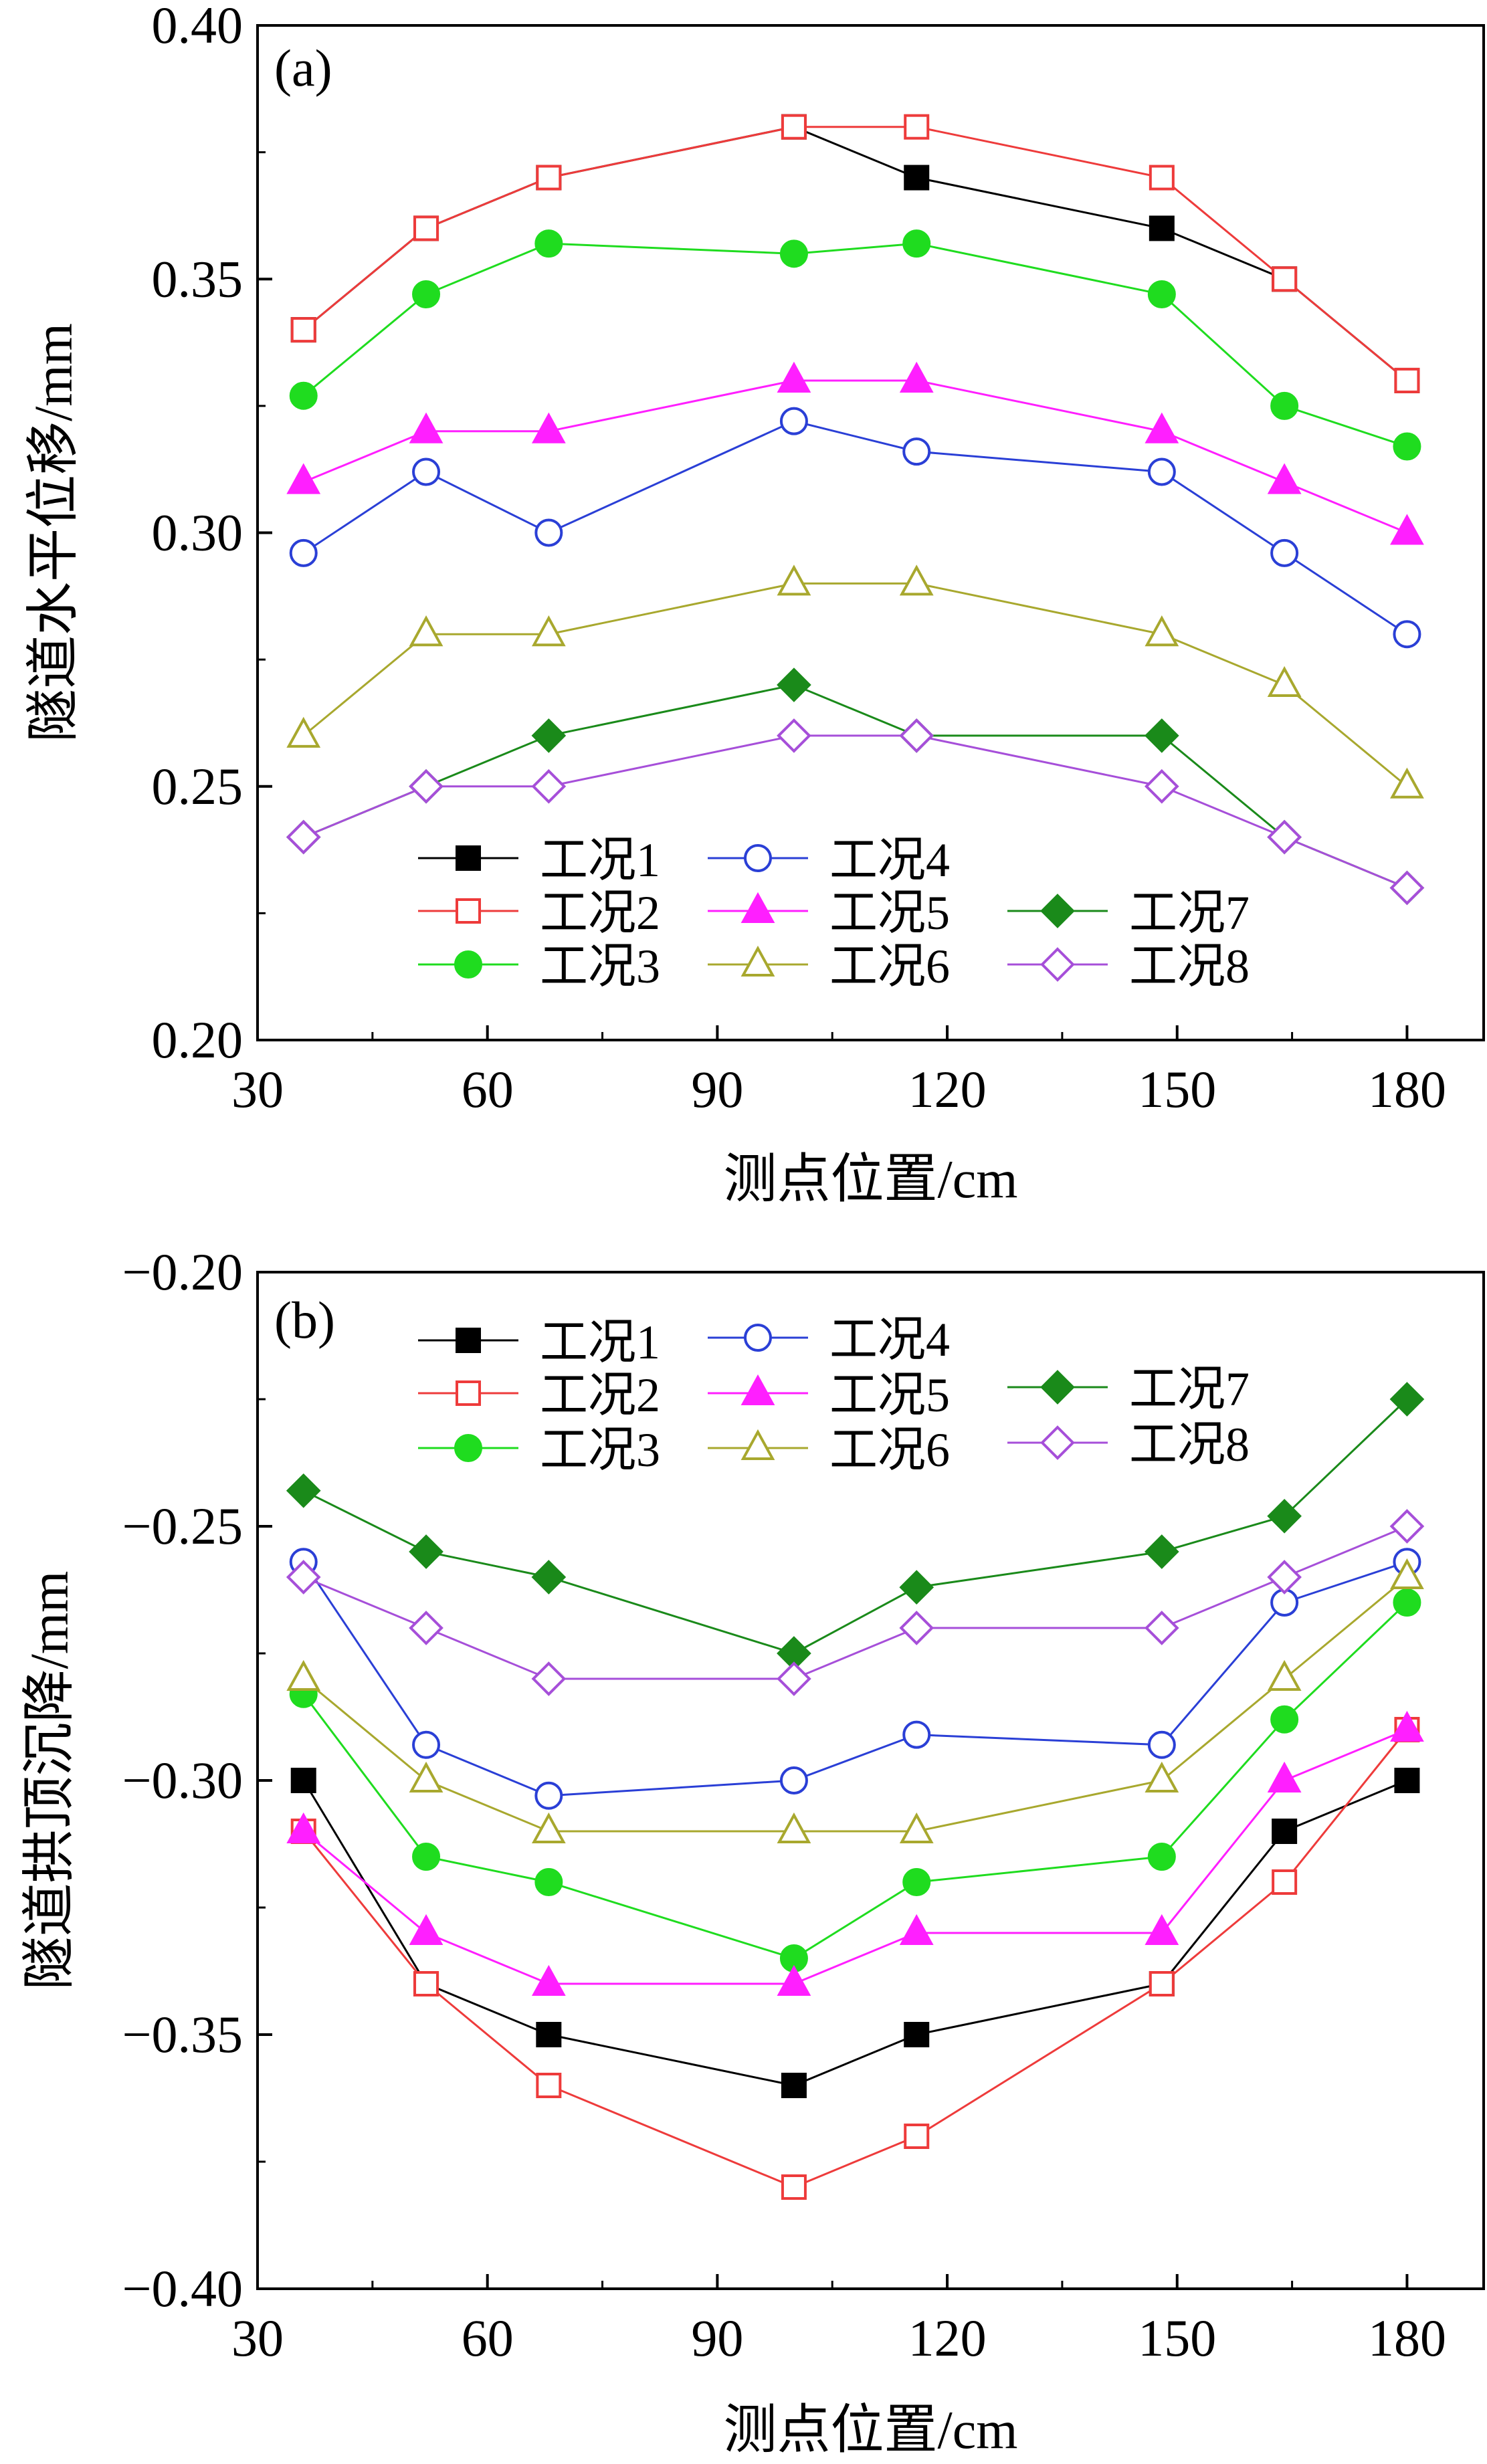 The height and width of the screenshot is (2464, 1487). I want to click on legend-label: 工况2, so click(600, 913).